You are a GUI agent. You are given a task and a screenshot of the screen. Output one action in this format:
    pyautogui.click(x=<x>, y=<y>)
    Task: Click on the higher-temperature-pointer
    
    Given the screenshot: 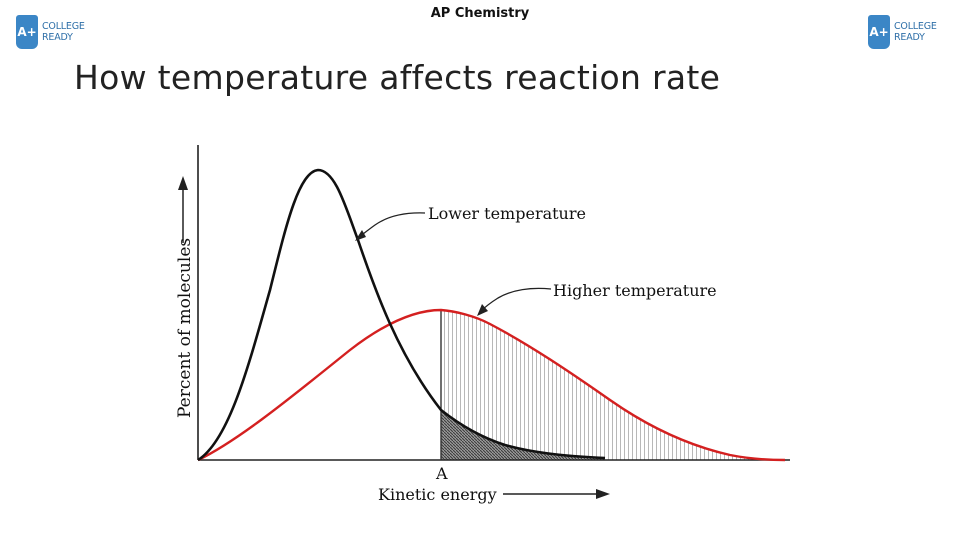 What is the action you would take?
    pyautogui.click(x=515, y=300)
    